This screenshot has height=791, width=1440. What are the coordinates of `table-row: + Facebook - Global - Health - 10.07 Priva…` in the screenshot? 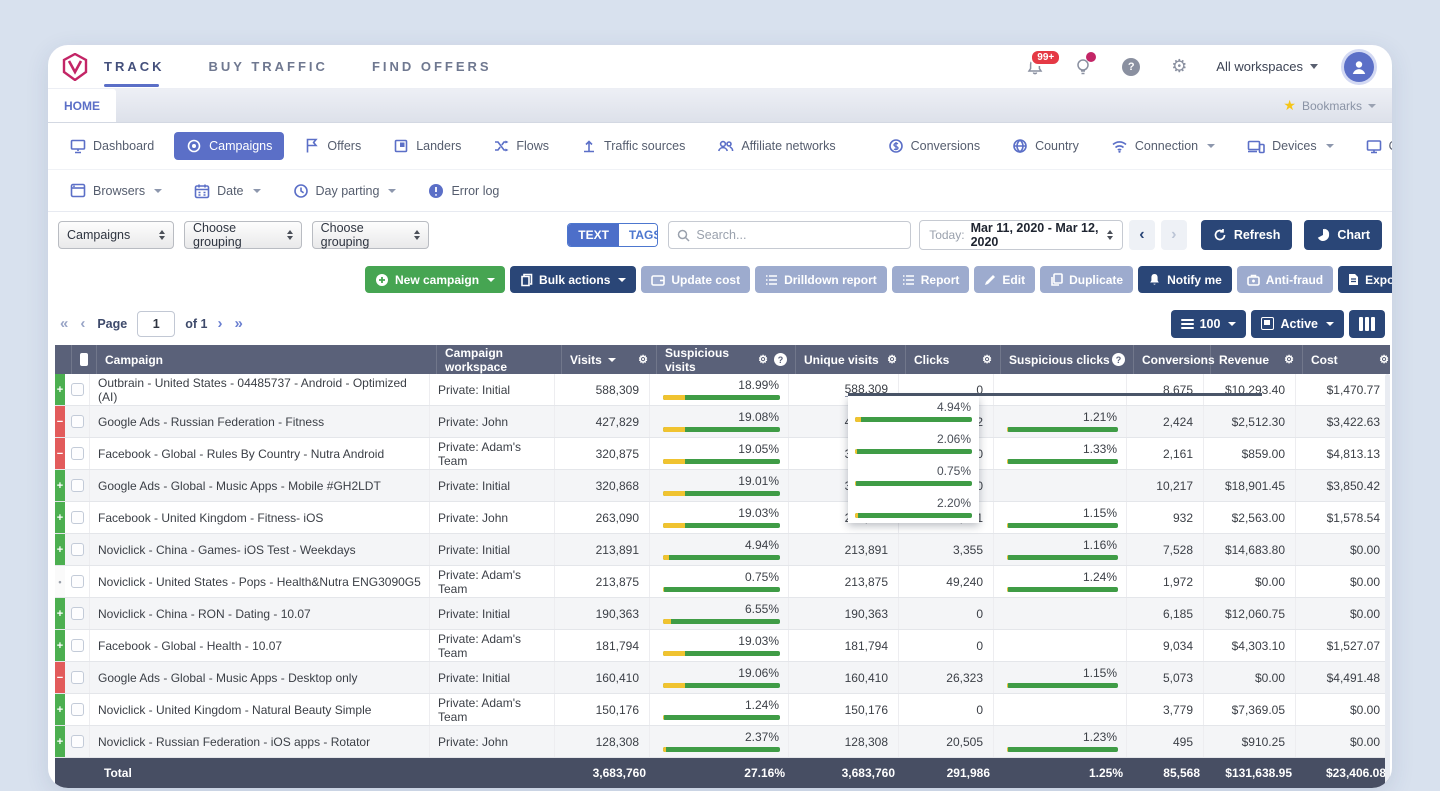 It's located at (722, 646).